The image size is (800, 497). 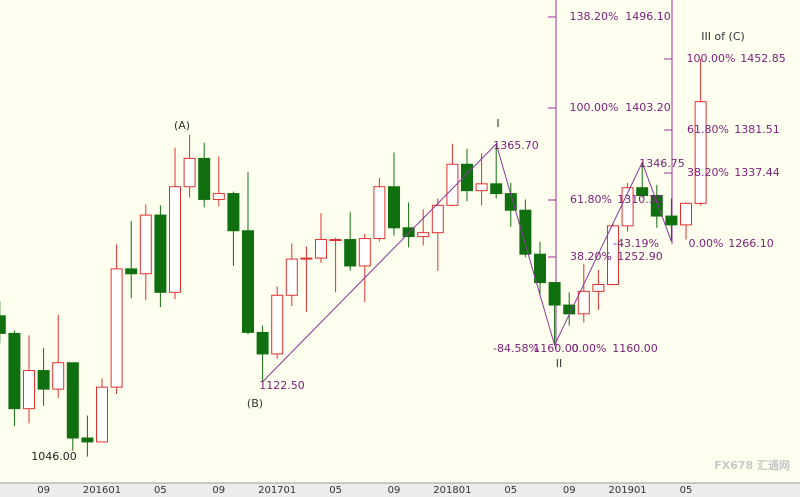 What do you see at coordinates (594, 16) in the screenshot?
I see `annotation: 138.20%` at bounding box center [594, 16].